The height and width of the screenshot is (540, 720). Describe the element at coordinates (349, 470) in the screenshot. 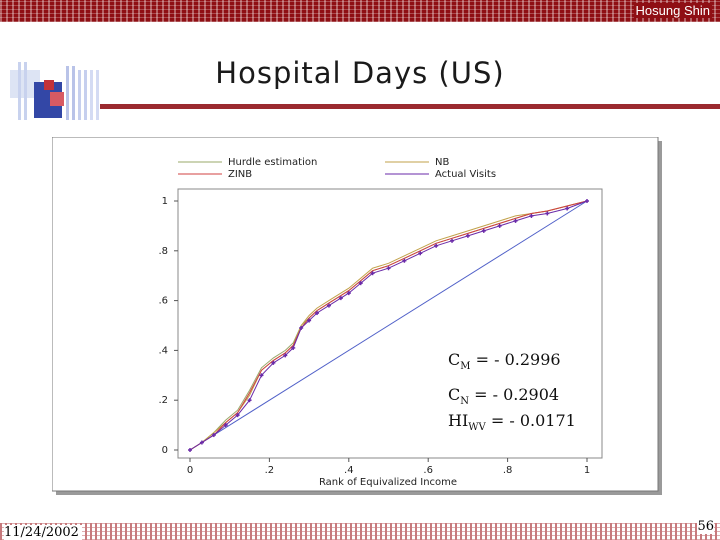

I see `x-tick-label: .4` at that location.